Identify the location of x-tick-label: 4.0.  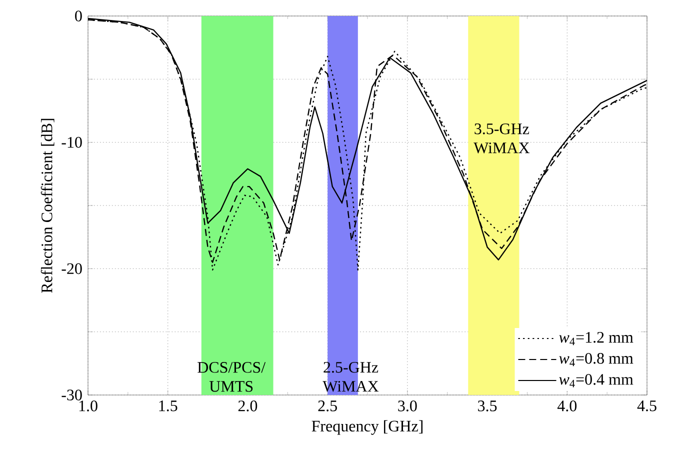
(567, 406).